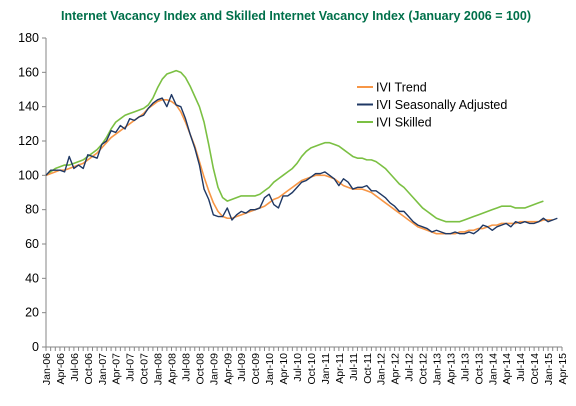 The height and width of the screenshot is (406, 576). What do you see at coordinates (28, 38) in the screenshot?
I see `y-tick-label: 180` at bounding box center [28, 38].